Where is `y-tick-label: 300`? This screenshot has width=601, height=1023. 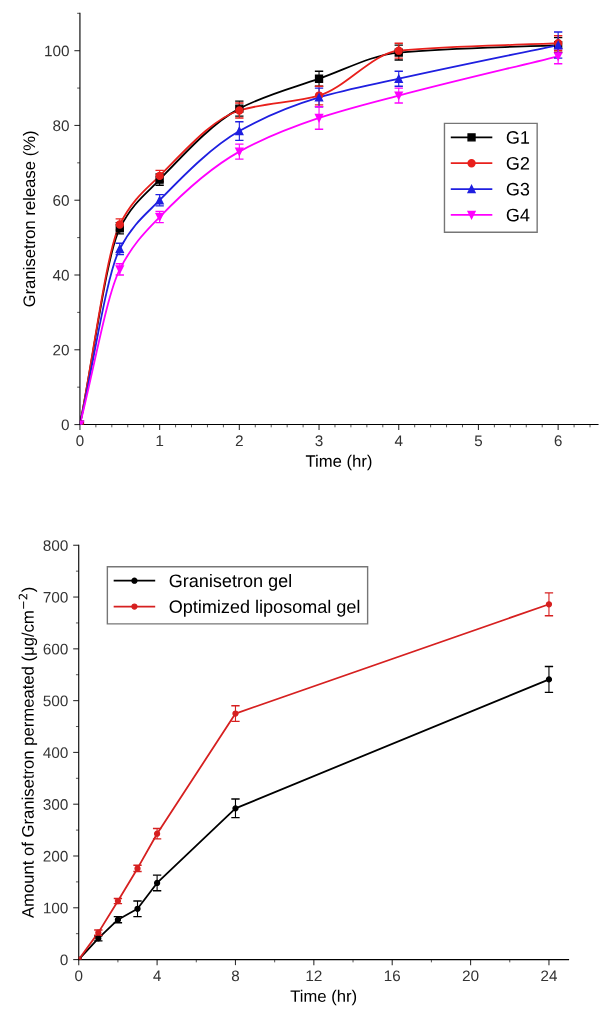 y-tick-label: 300 is located at coordinates (55, 804).